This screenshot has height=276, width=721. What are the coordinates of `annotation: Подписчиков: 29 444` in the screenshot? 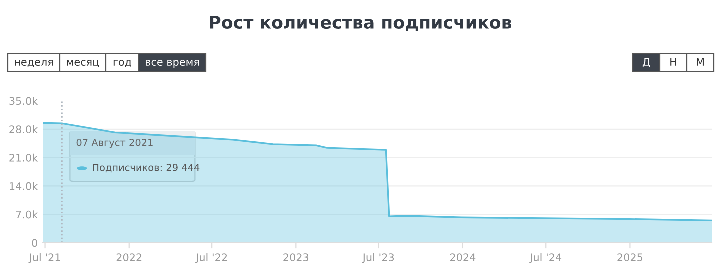 It's located at (146, 168).